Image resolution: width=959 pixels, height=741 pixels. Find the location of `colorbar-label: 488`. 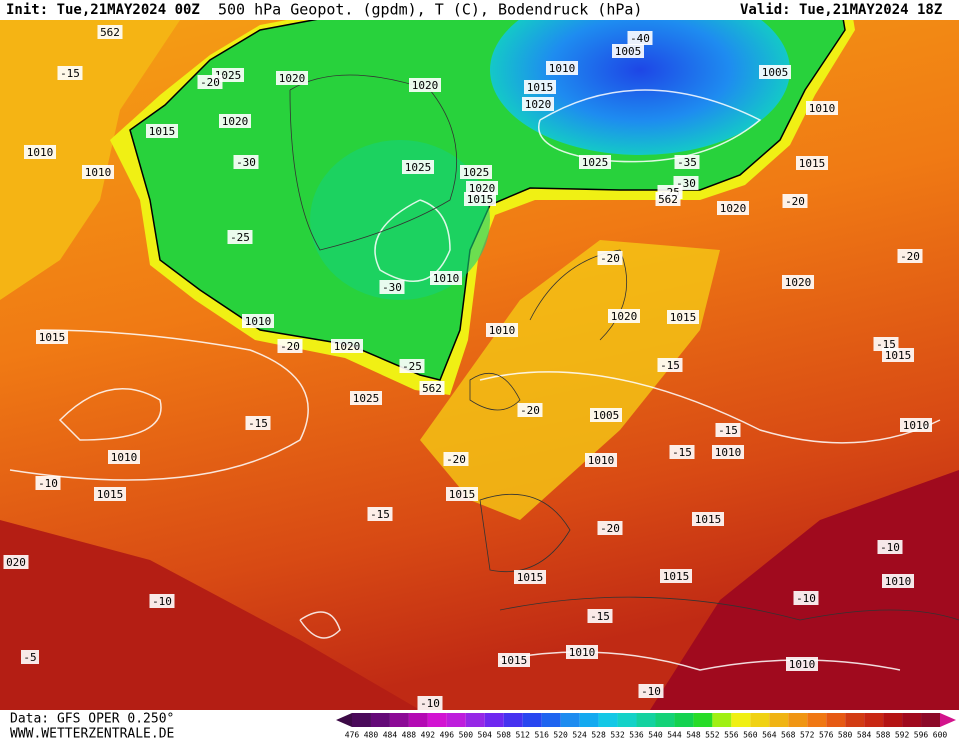

colorbar-label: 488 is located at coordinates (409, 735).